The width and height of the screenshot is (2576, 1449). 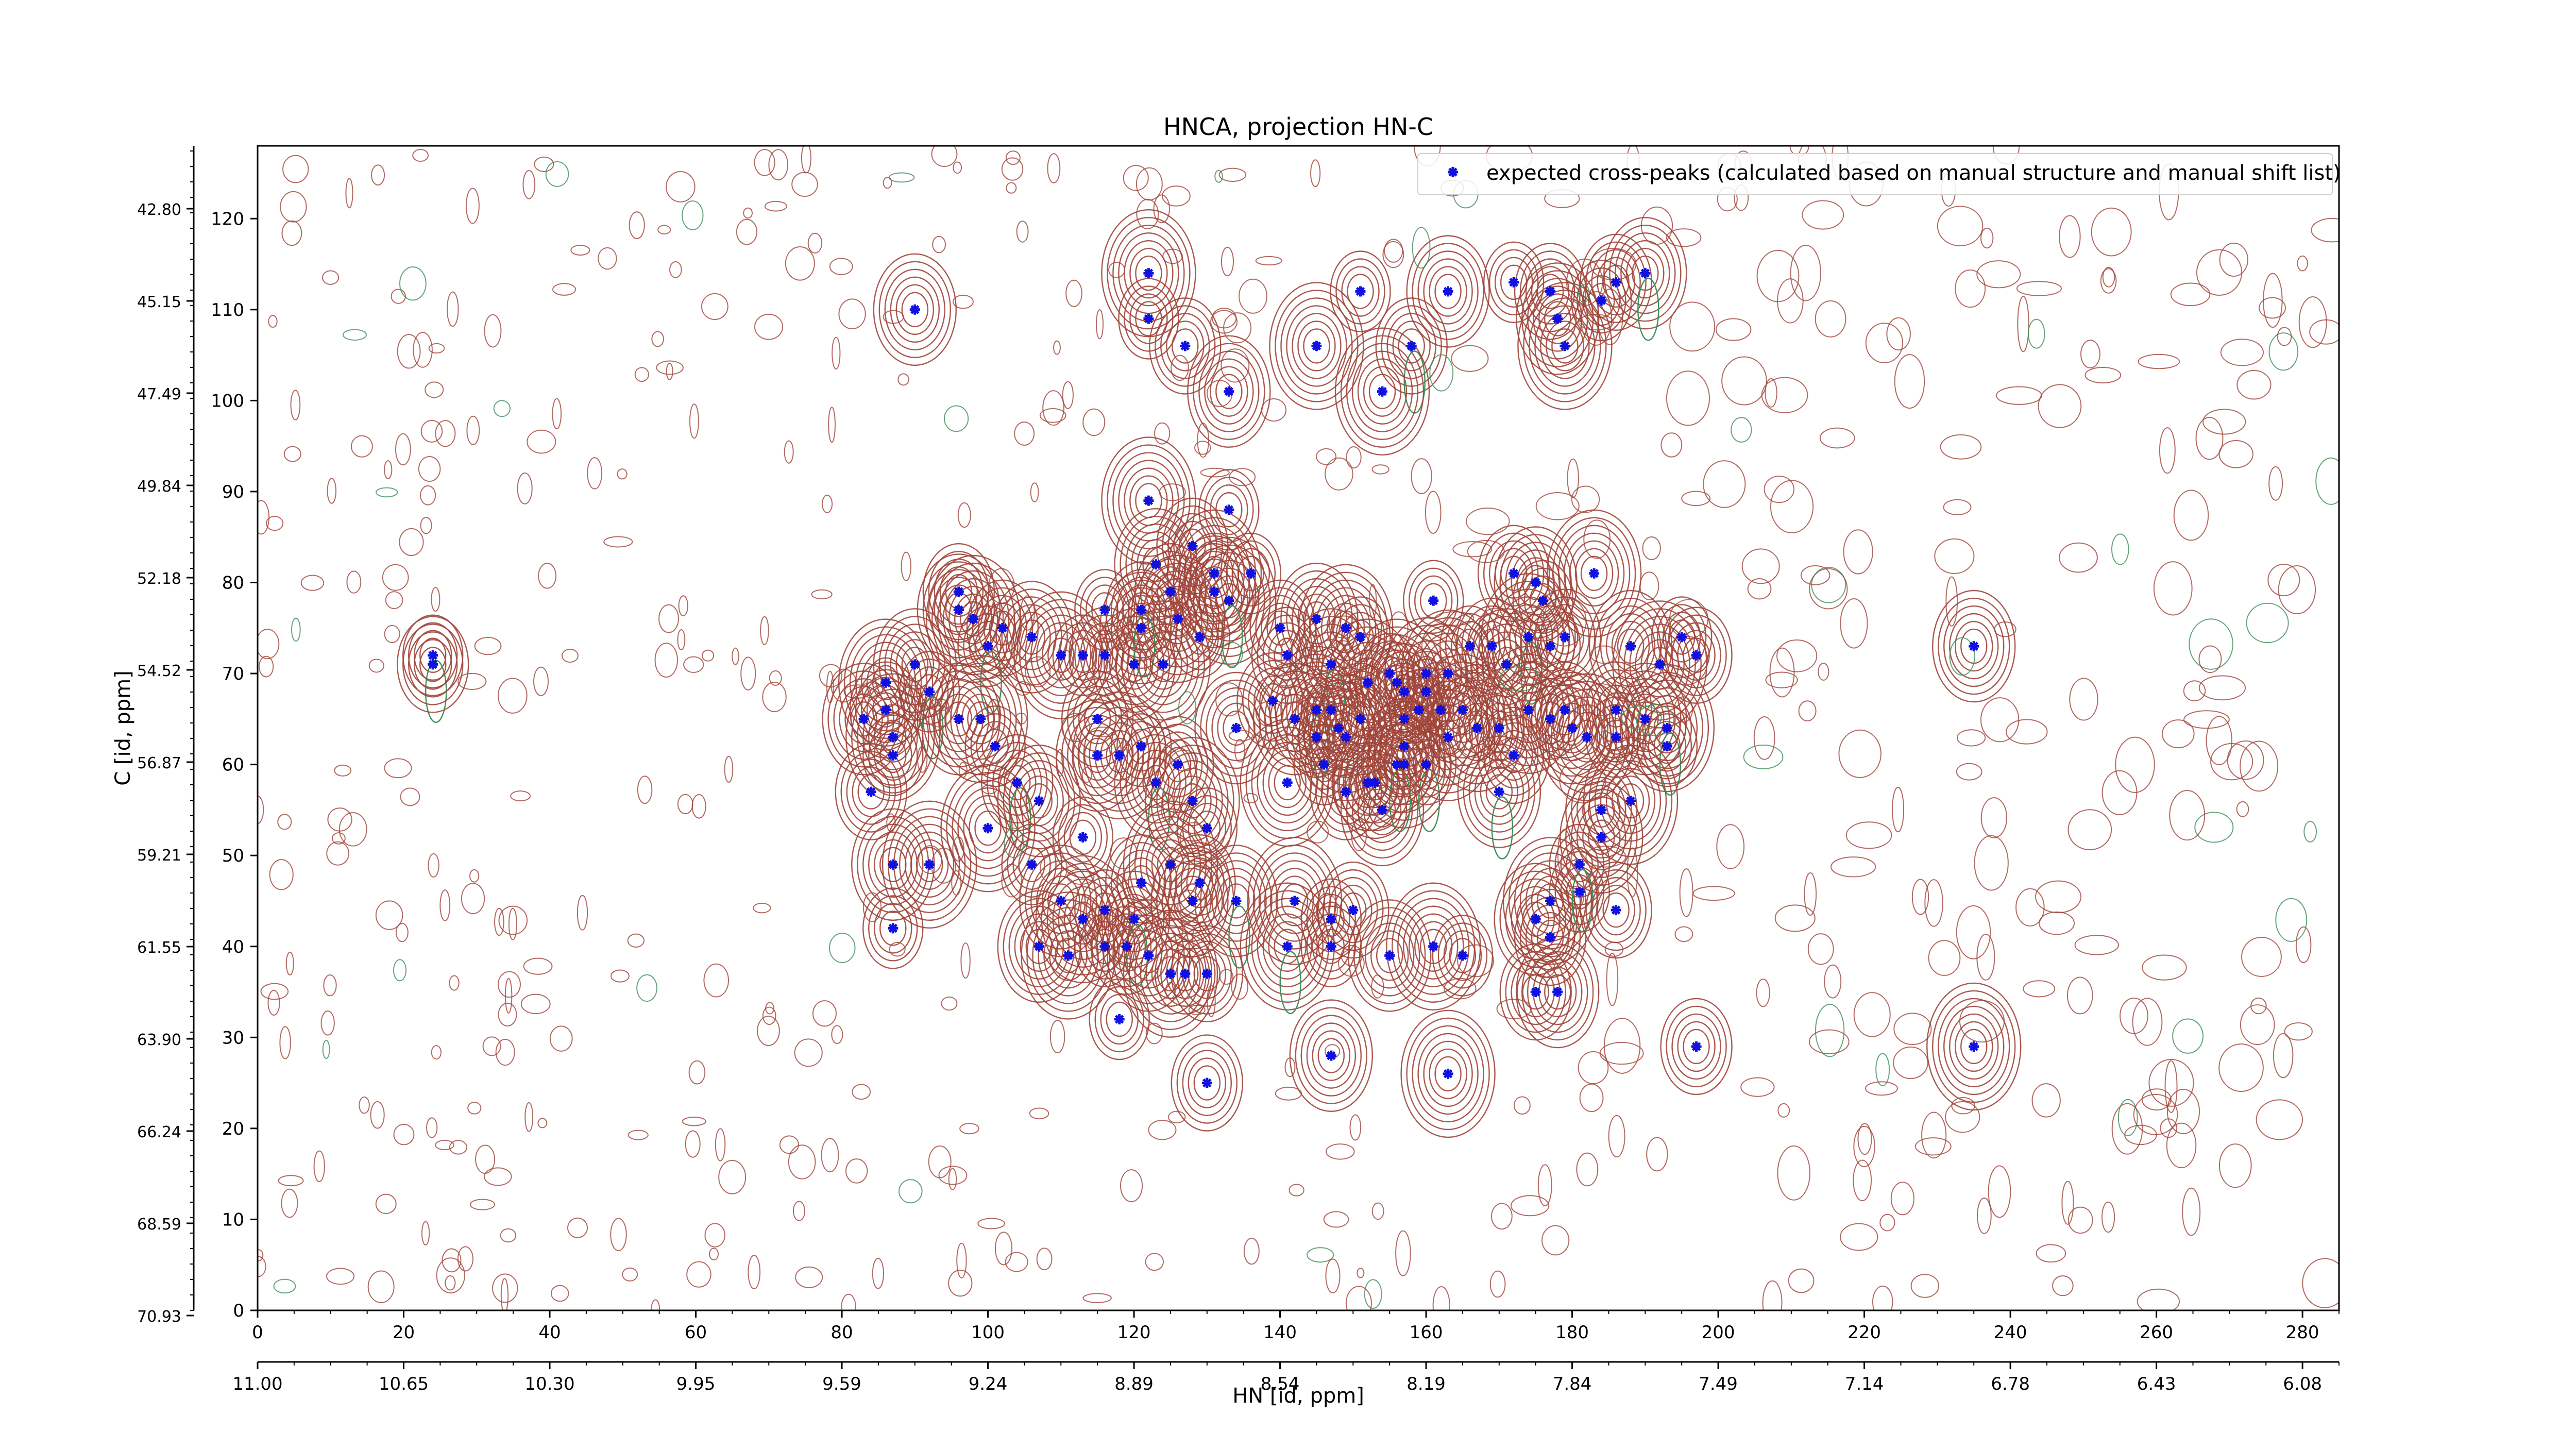 I want to click on negative-contour, so click(x=1290, y=982).